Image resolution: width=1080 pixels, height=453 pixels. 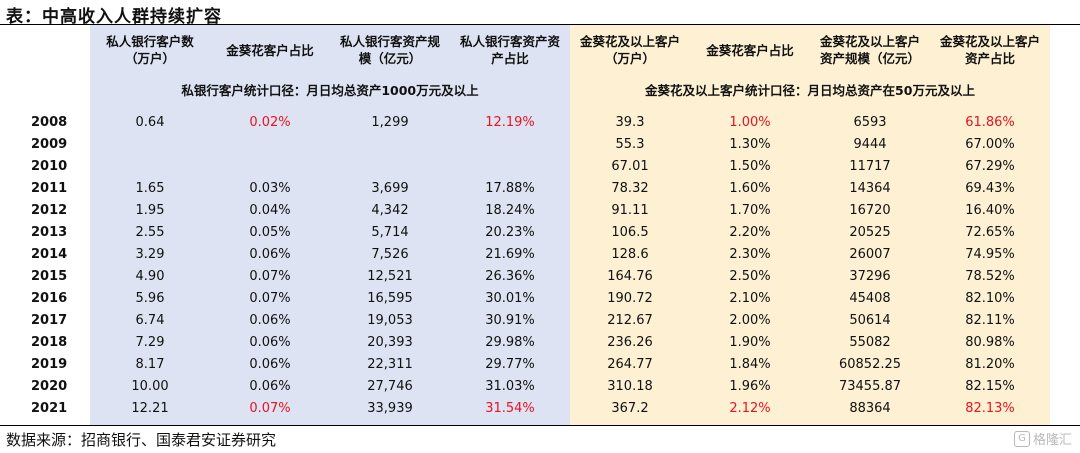 I want to click on sunflower-assets-cell: 16720, so click(x=870, y=210).